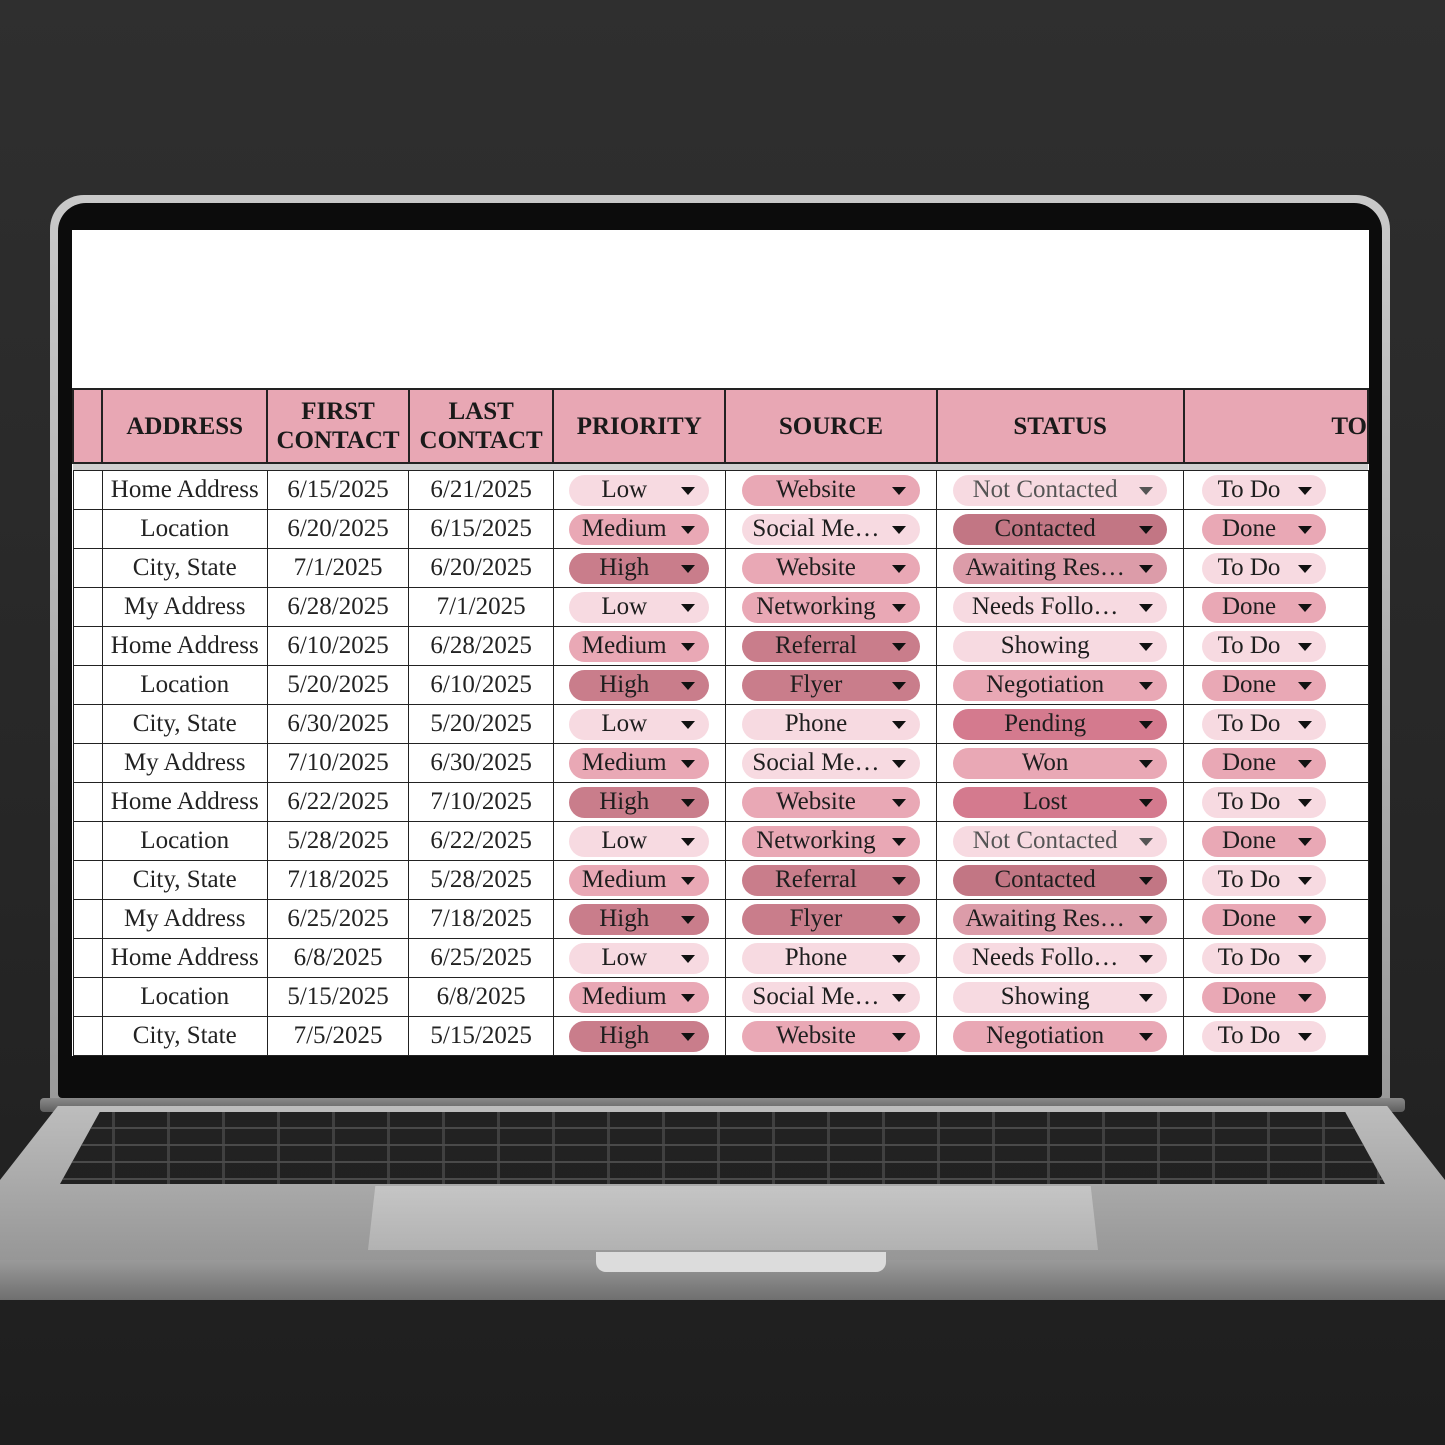  I want to click on header-source: SOURCE, so click(831, 426).